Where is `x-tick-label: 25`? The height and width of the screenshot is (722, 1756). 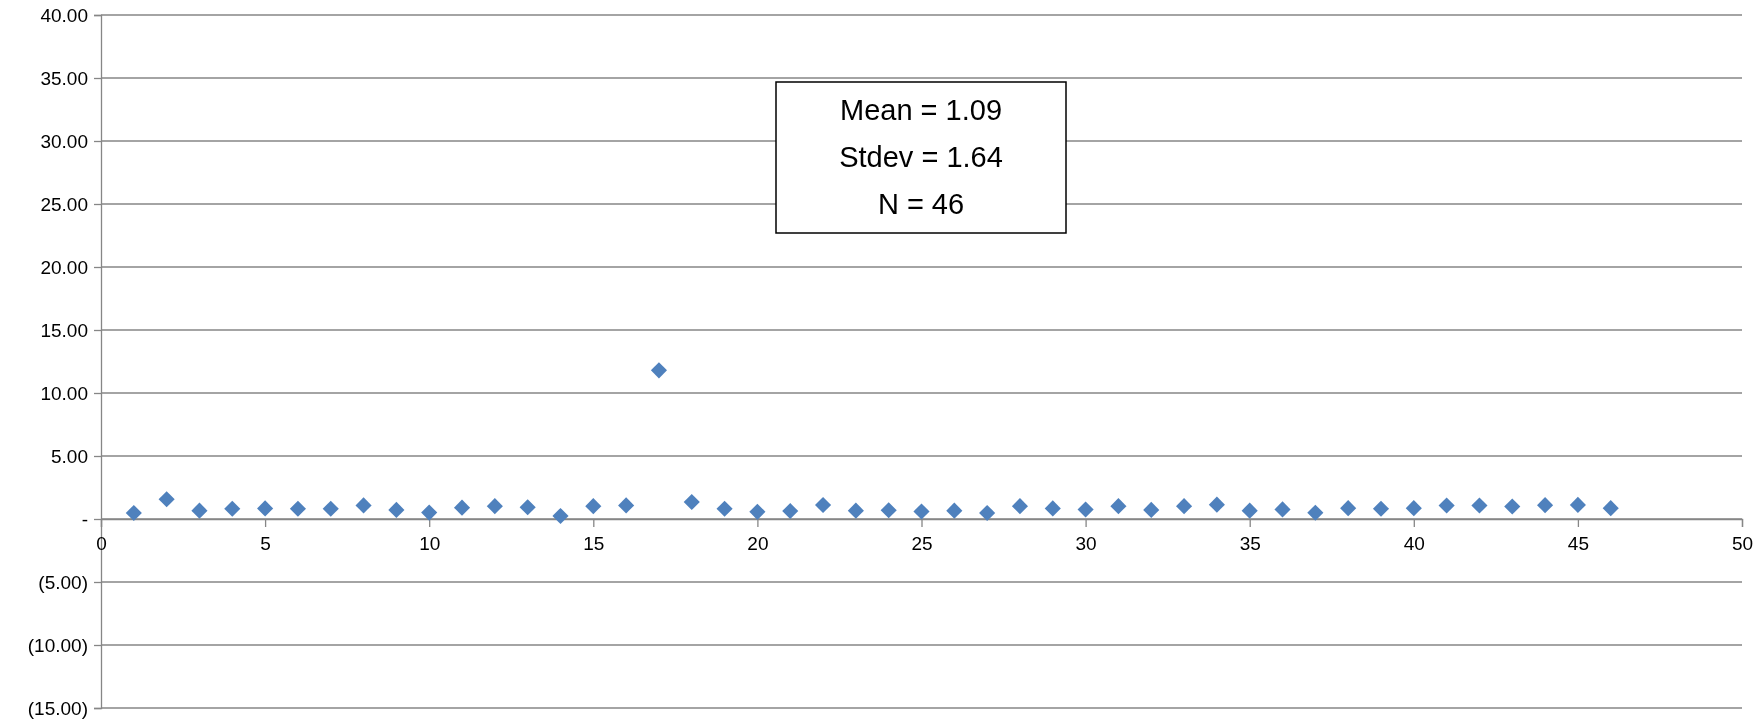 x-tick-label: 25 is located at coordinates (922, 544).